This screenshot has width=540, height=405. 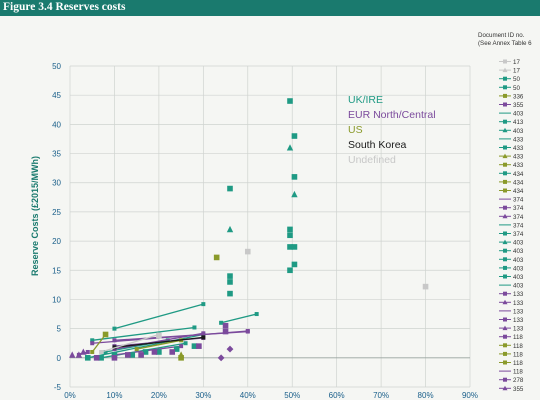 I want to click on x-tick-label: 0%, so click(x=70, y=395).